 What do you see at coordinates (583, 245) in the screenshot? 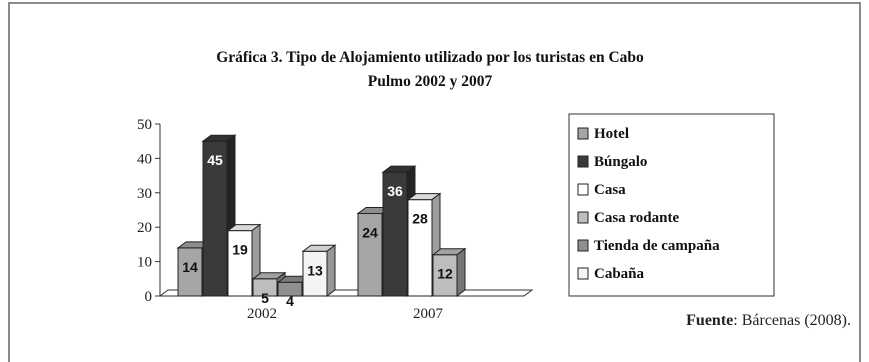
I see `legend-swatch-tienda-de-campaña` at bounding box center [583, 245].